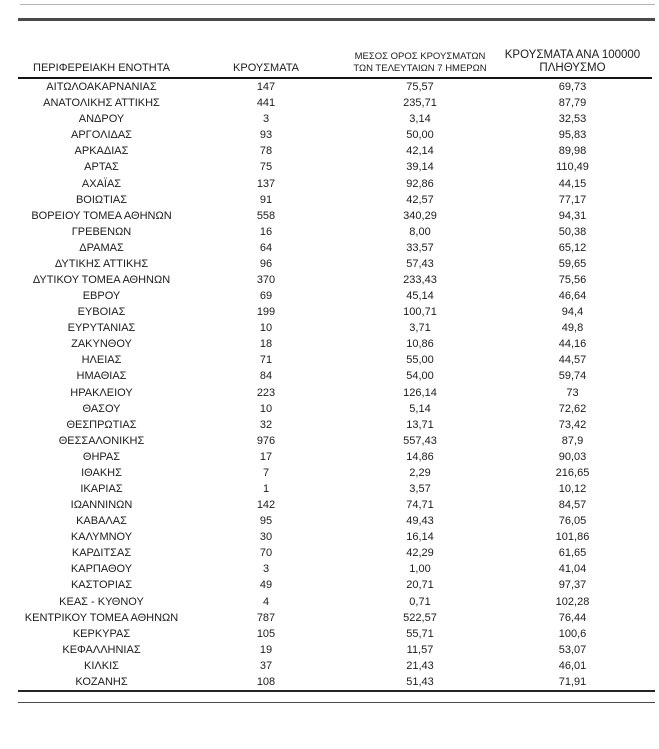 This screenshot has height=749, width=659. Describe the element at coordinates (572, 87) in the screenshot. I see `table-cell: 69,73` at that location.